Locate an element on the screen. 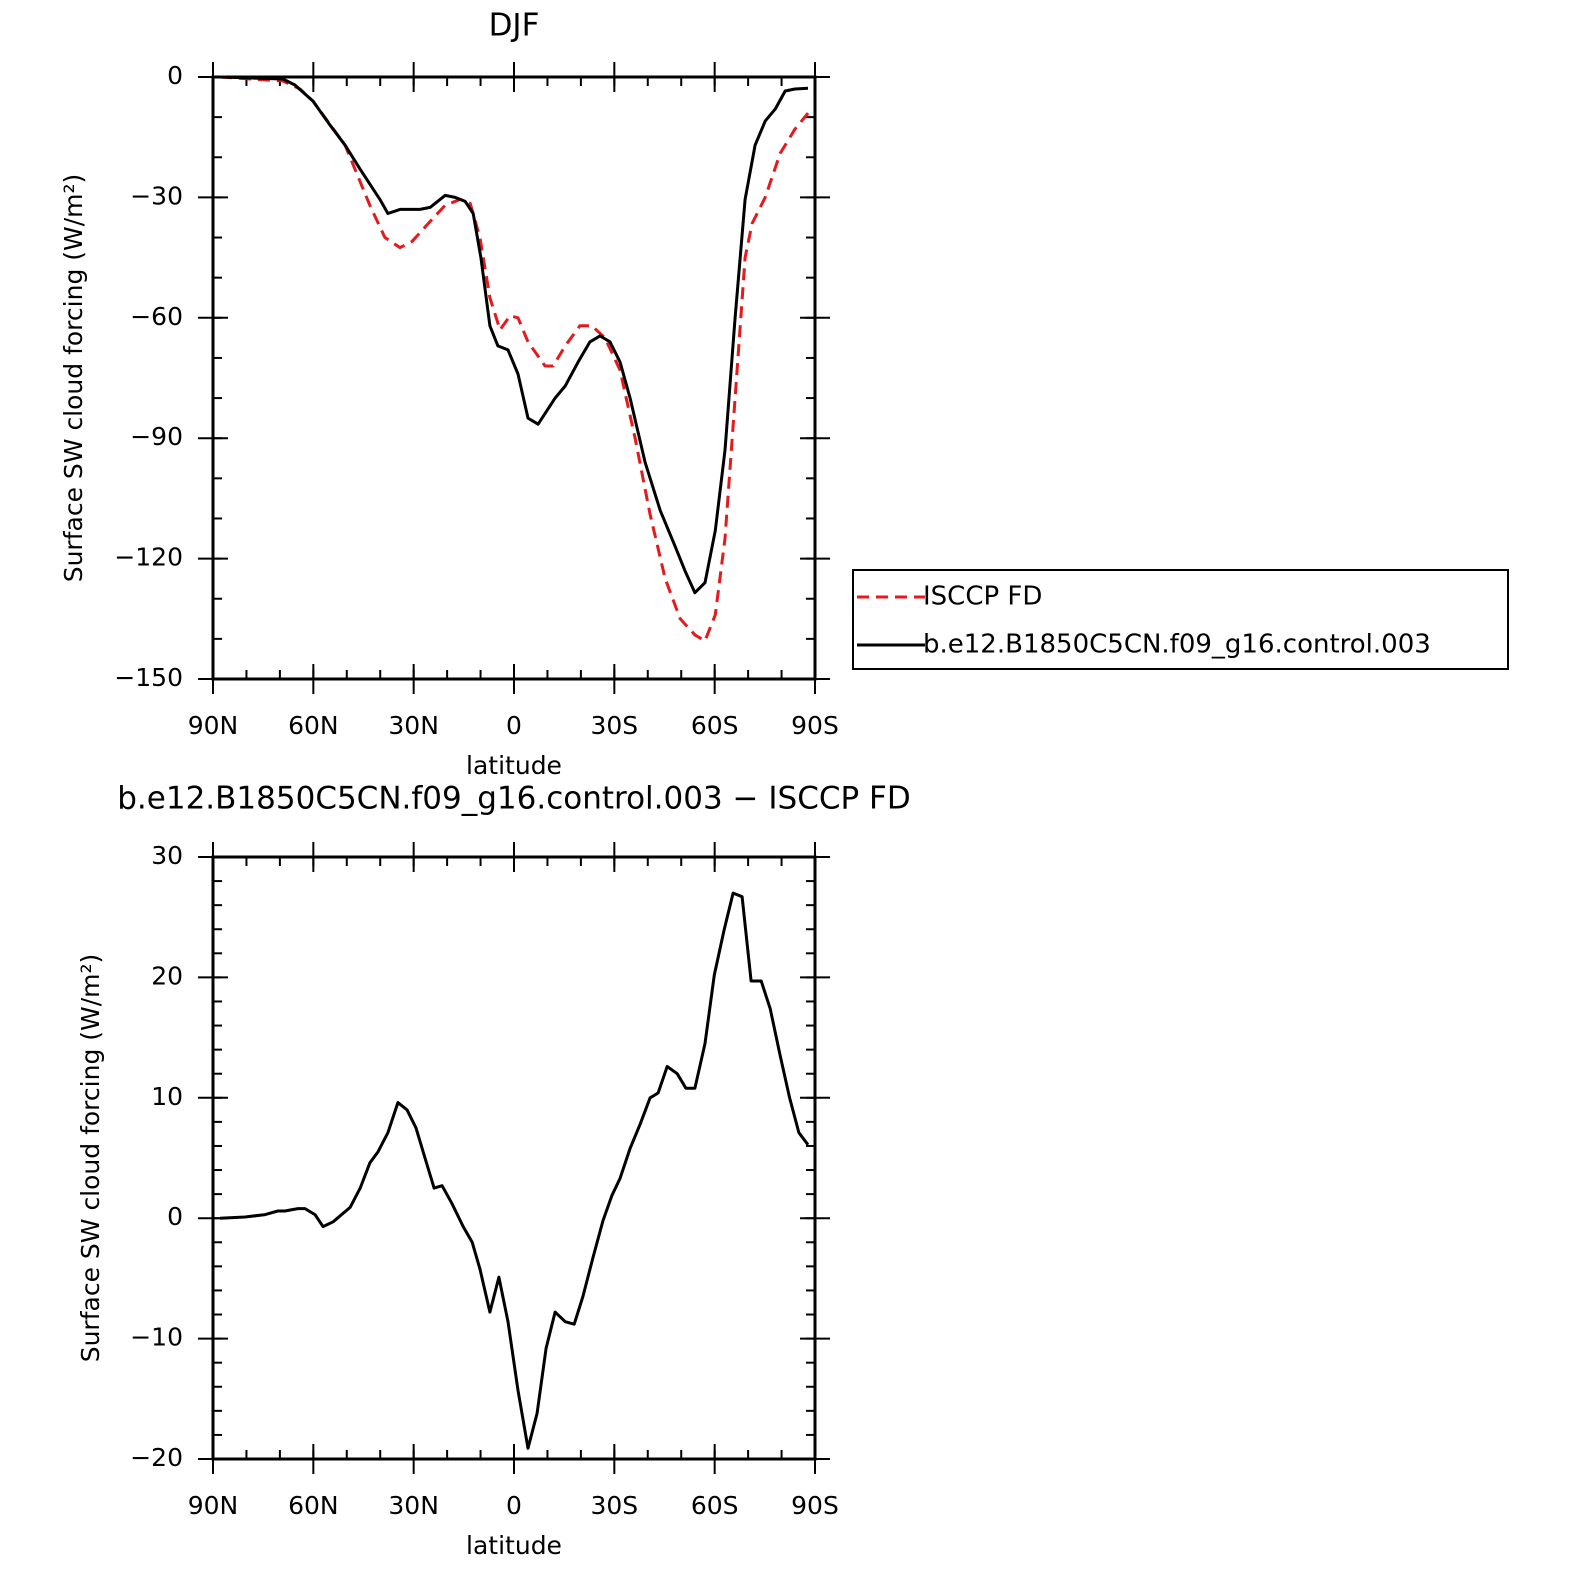 The width and height of the screenshot is (1588, 1591). chart-title: DJF is located at coordinates (514, 26).